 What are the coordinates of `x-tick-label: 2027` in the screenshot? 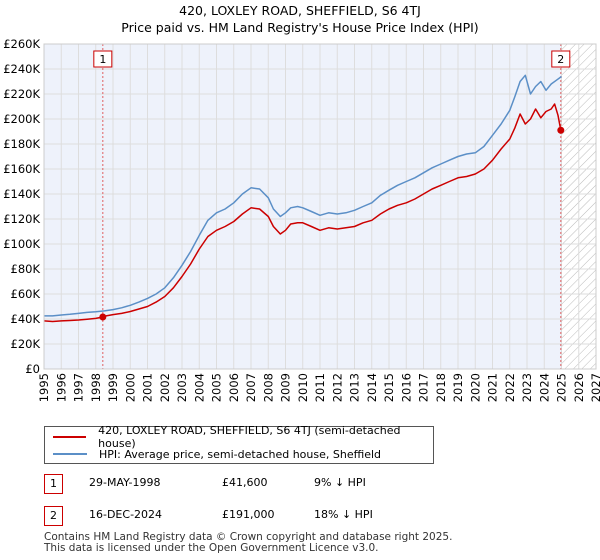 It's located at (594, 387).